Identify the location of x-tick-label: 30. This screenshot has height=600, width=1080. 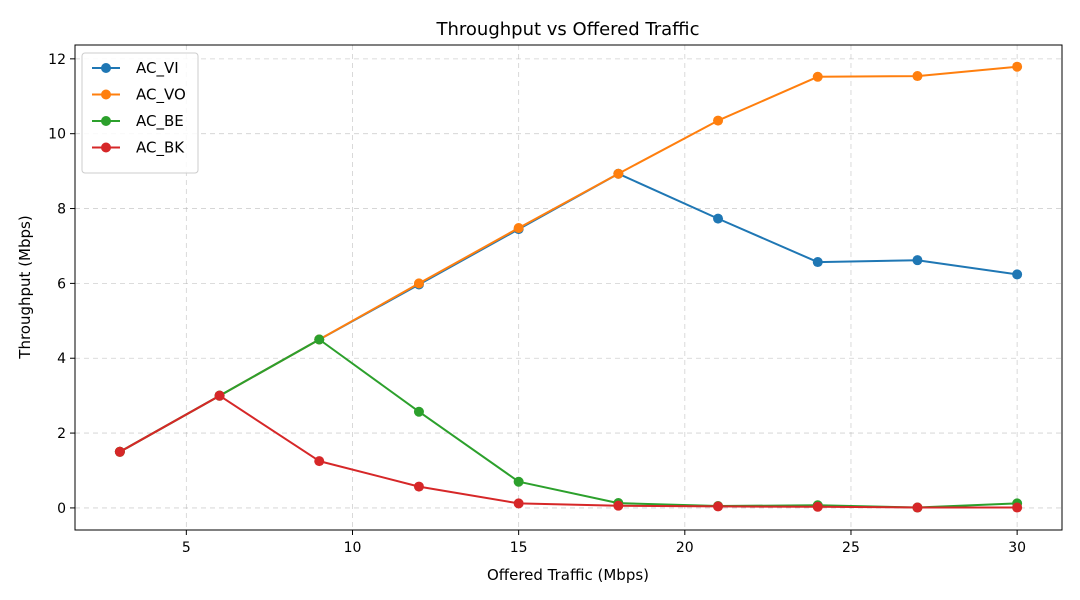
(1017, 548).